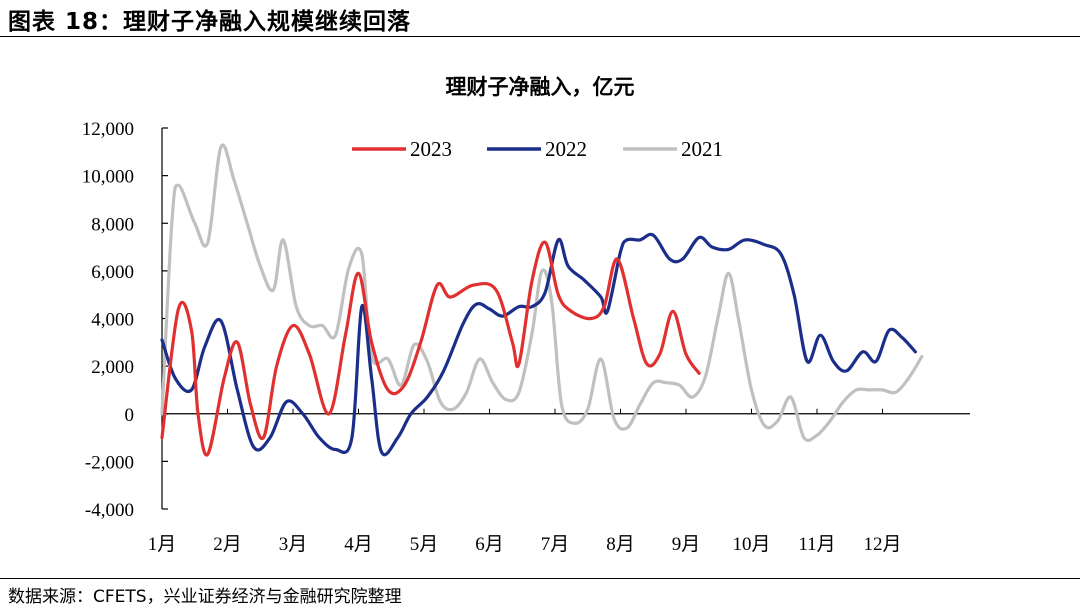  What do you see at coordinates (112, 272) in the screenshot?
I see `y-tick-label: 6,000` at bounding box center [112, 272].